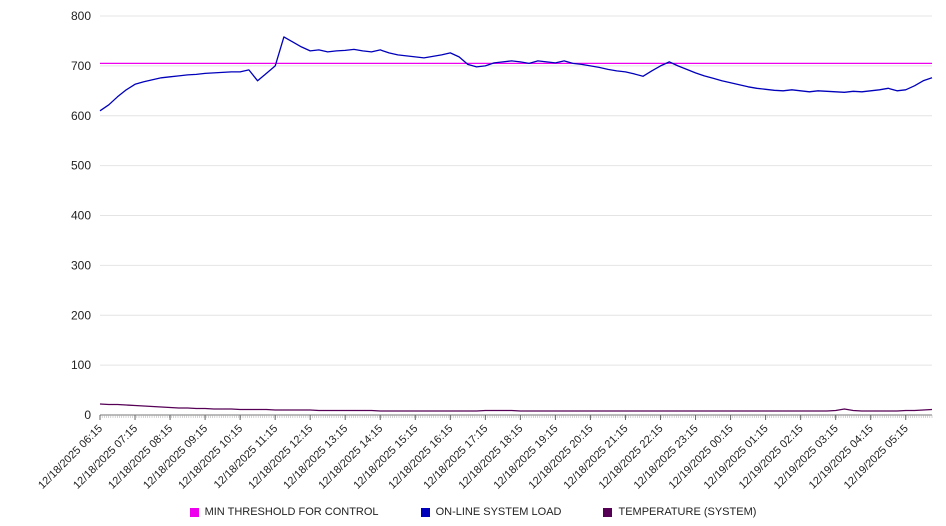 Image resolution: width=946 pixels, height=526 pixels. I want to click on svg-text: 12/18/2025 07:15, so click(105, 457).